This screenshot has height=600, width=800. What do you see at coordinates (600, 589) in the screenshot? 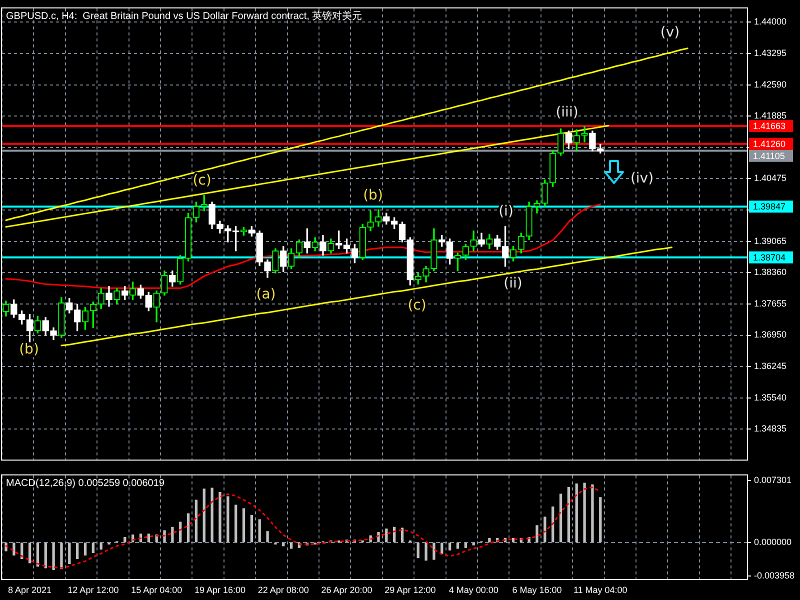
I see `x-tick-label: 11 May 04:00` at bounding box center [600, 589].